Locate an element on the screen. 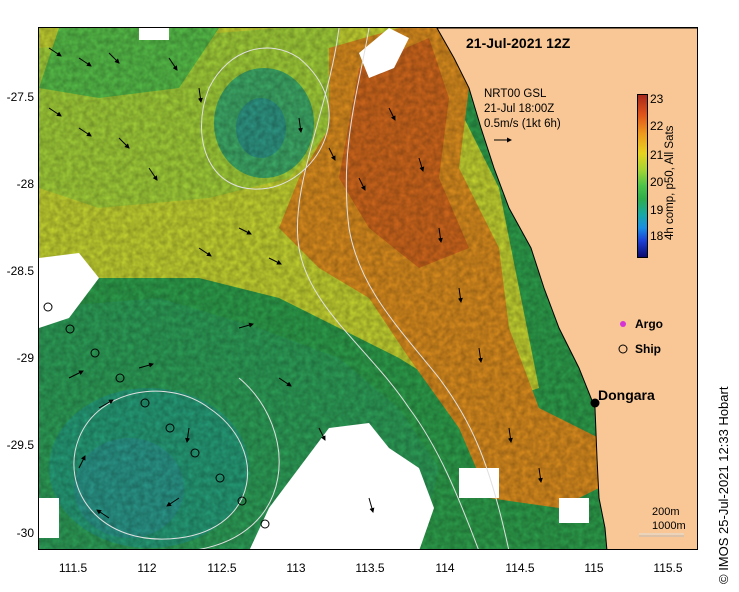 Image resolution: width=739 pixels, height=592 pixels. lon-tick-113-5: 113.5 is located at coordinates (370, 568).